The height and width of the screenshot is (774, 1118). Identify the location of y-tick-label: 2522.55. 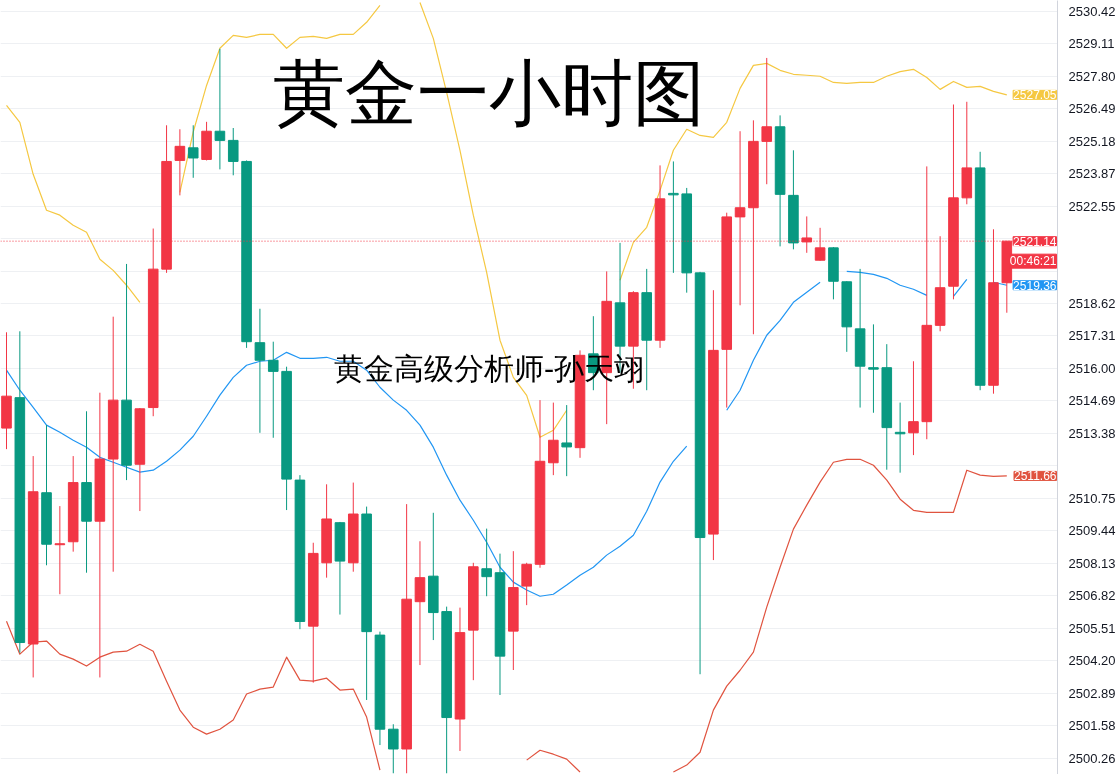
(1092, 206).